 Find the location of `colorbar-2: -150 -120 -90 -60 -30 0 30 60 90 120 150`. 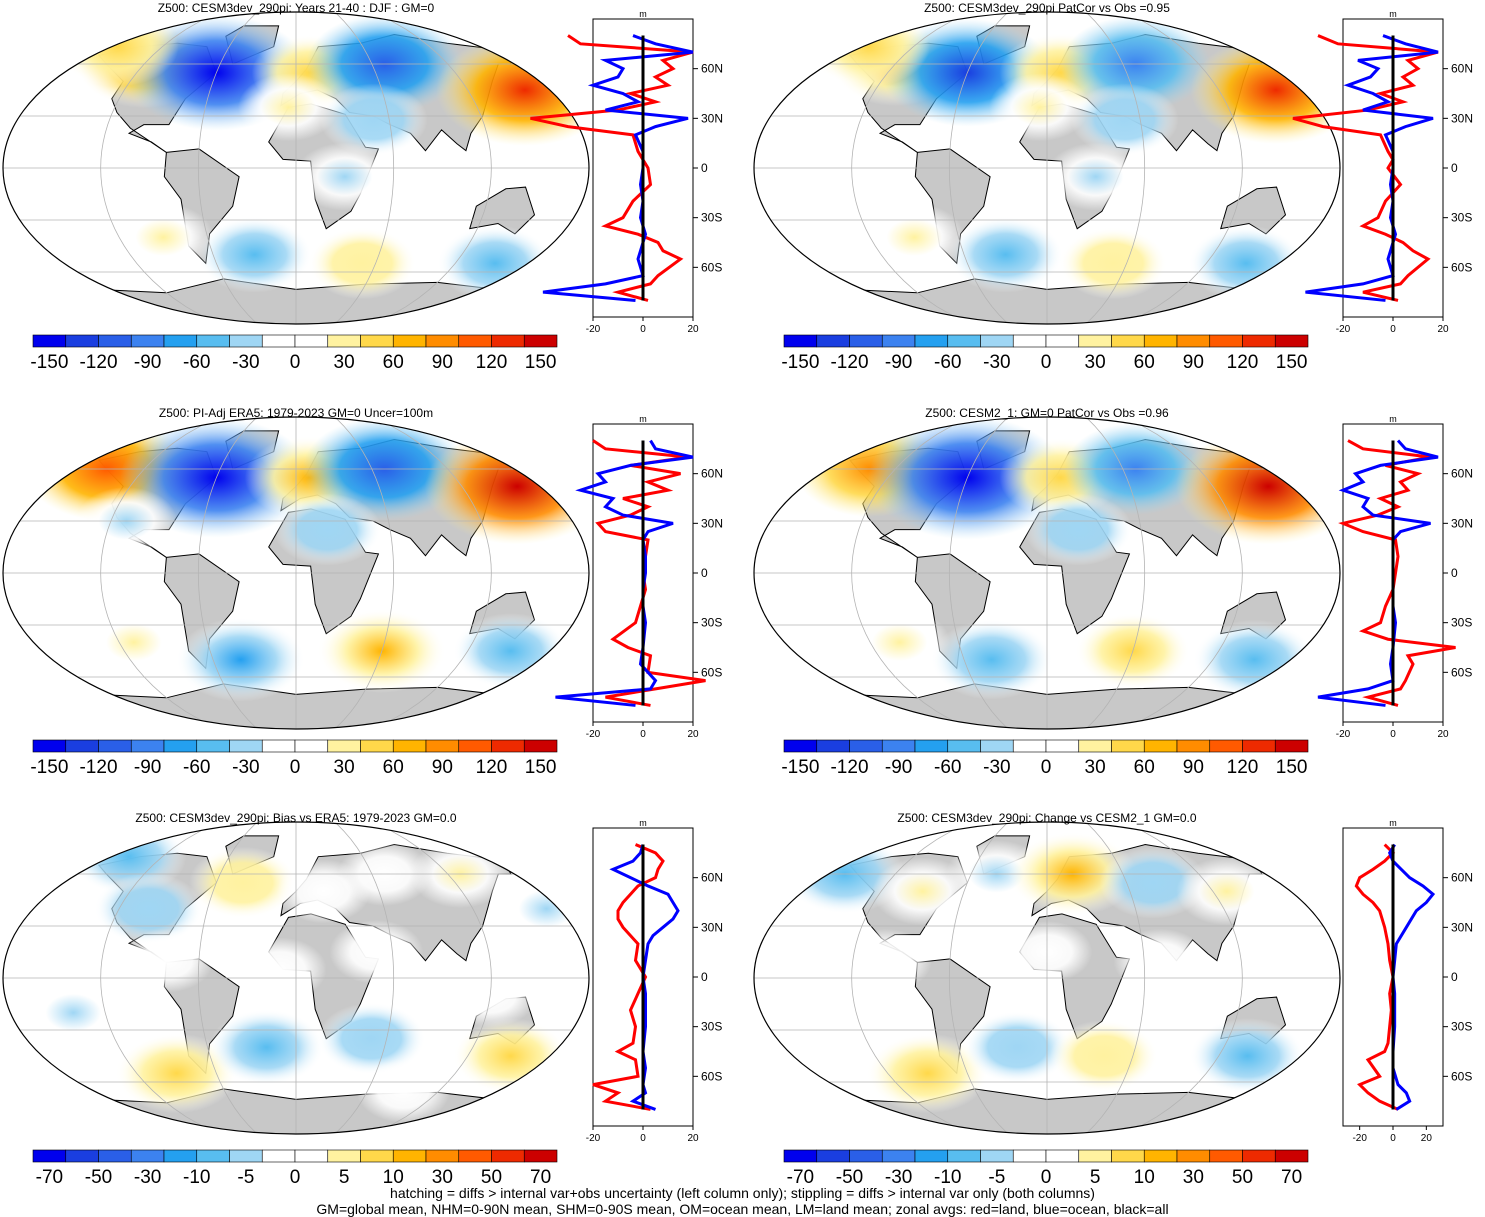

colorbar-2: -150 -120 -90 -60 -30 0 30 60 90 120 150 is located at coordinates (1045, 353).